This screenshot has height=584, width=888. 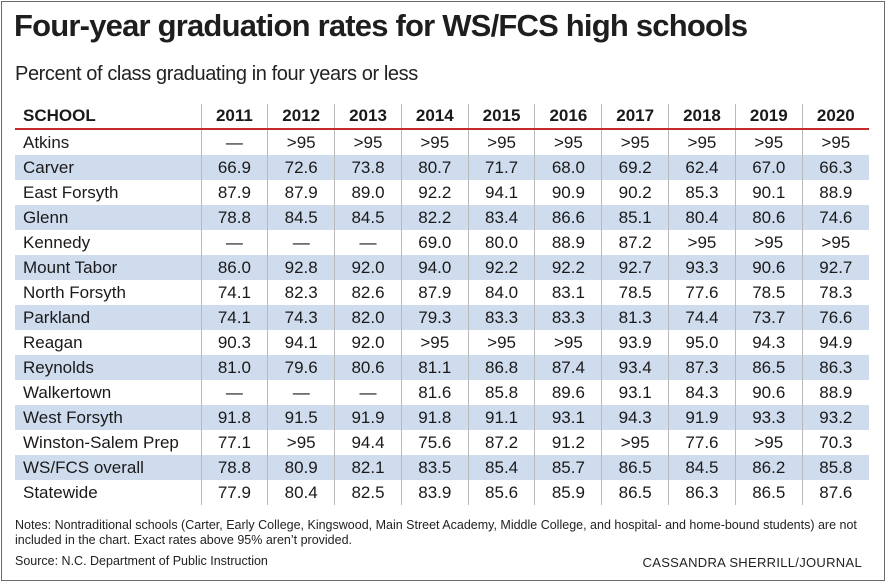 I want to click on column-header-year: 2016, so click(x=568, y=117).